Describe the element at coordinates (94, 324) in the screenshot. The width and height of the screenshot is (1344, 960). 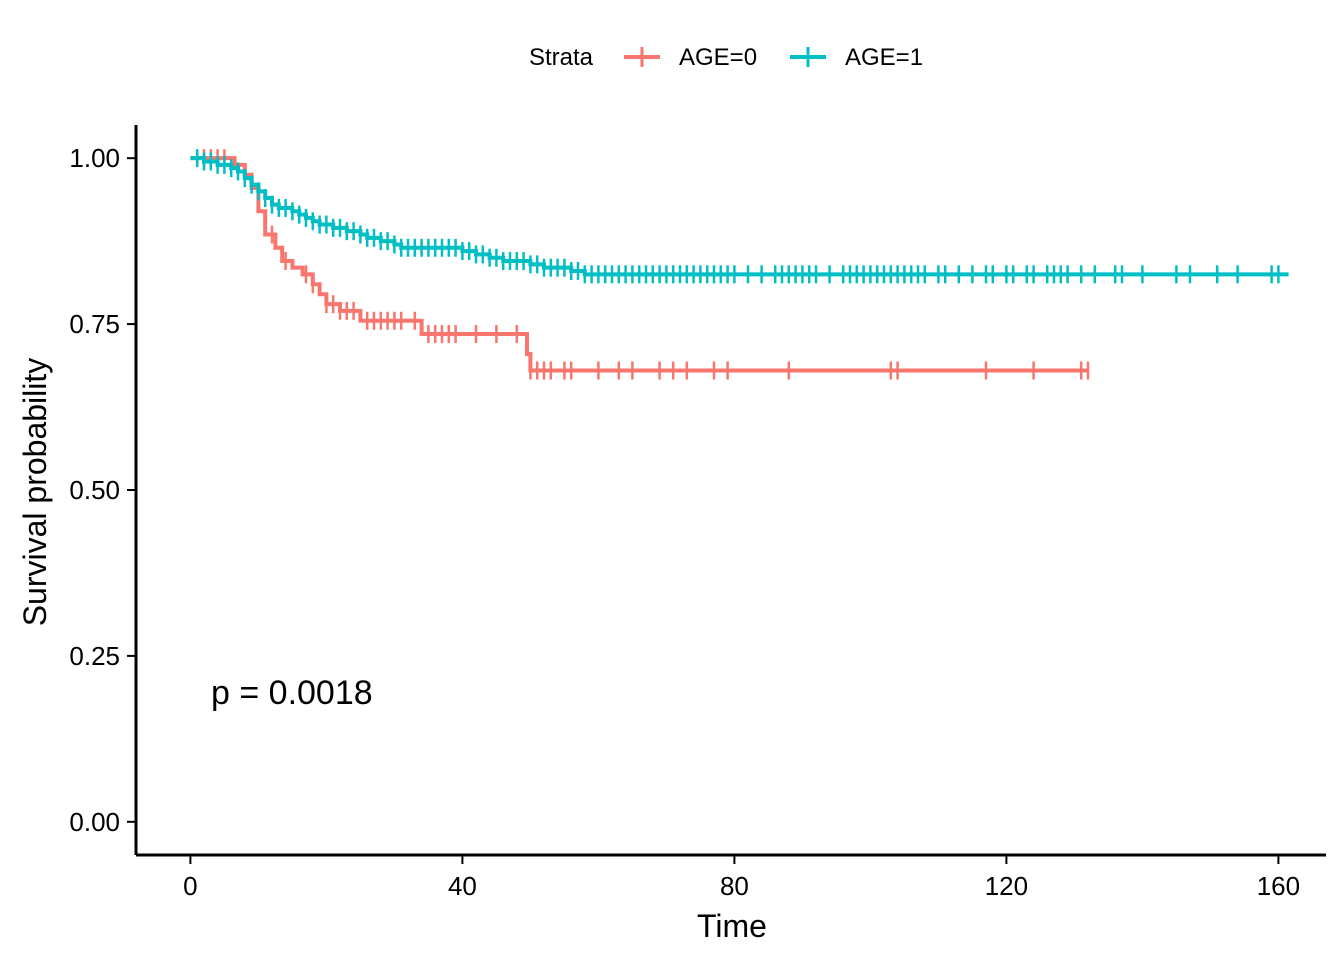
I see `y-tick-label: 0.75` at that location.